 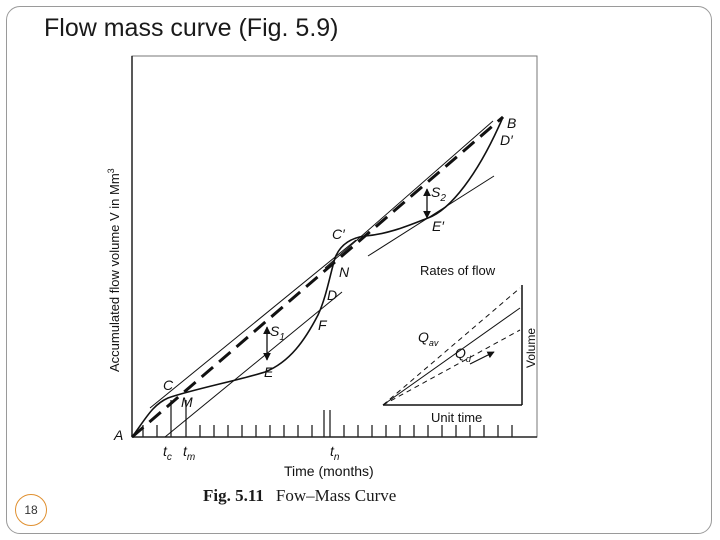 What do you see at coordinates (191, 28) in the screenshot?
I see `slide-title: Flow mass curve (Fig. 5.9)` at bounding box center [191, 28].